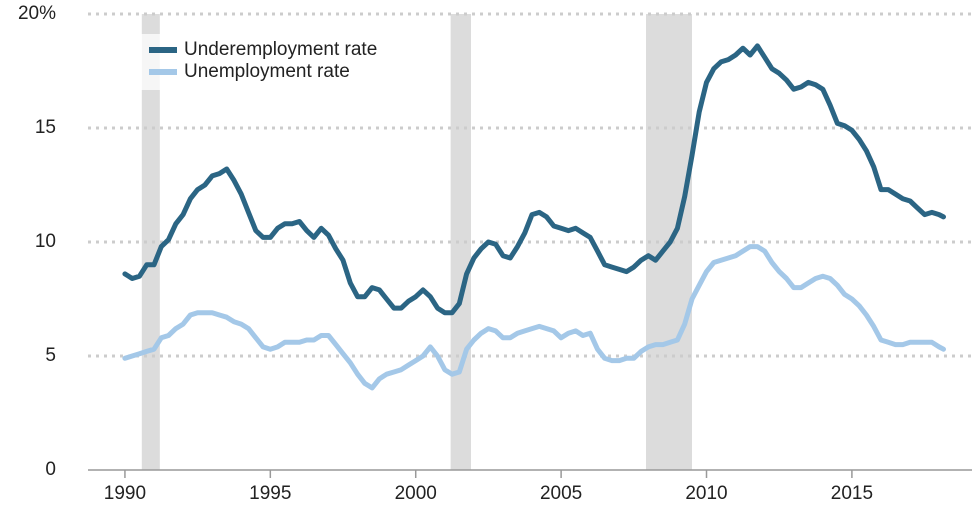  What do you see at coordinates (45, 127) in the screenshot?
I see `y-tick-label: 15` at bounding box center [45, 127].